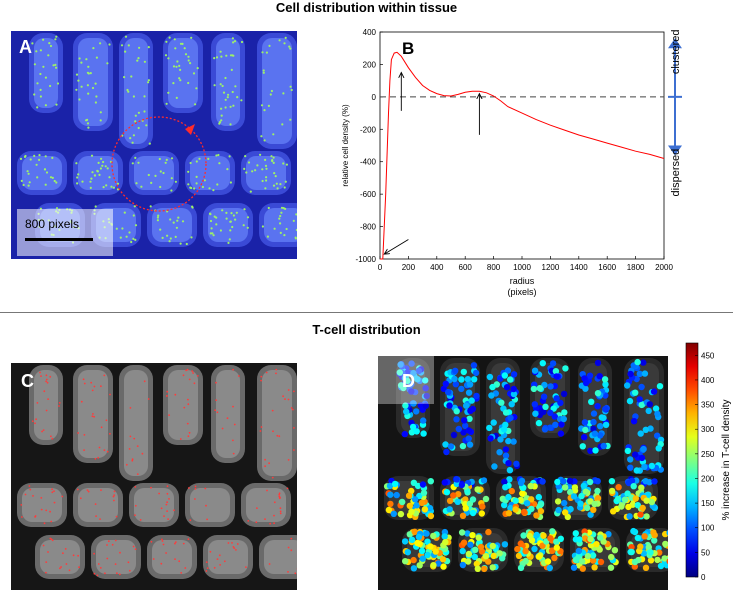  Describe the element at coordinates (703, 577) in the screenshot. I see `colorbar-tick-label: 0` at that location.